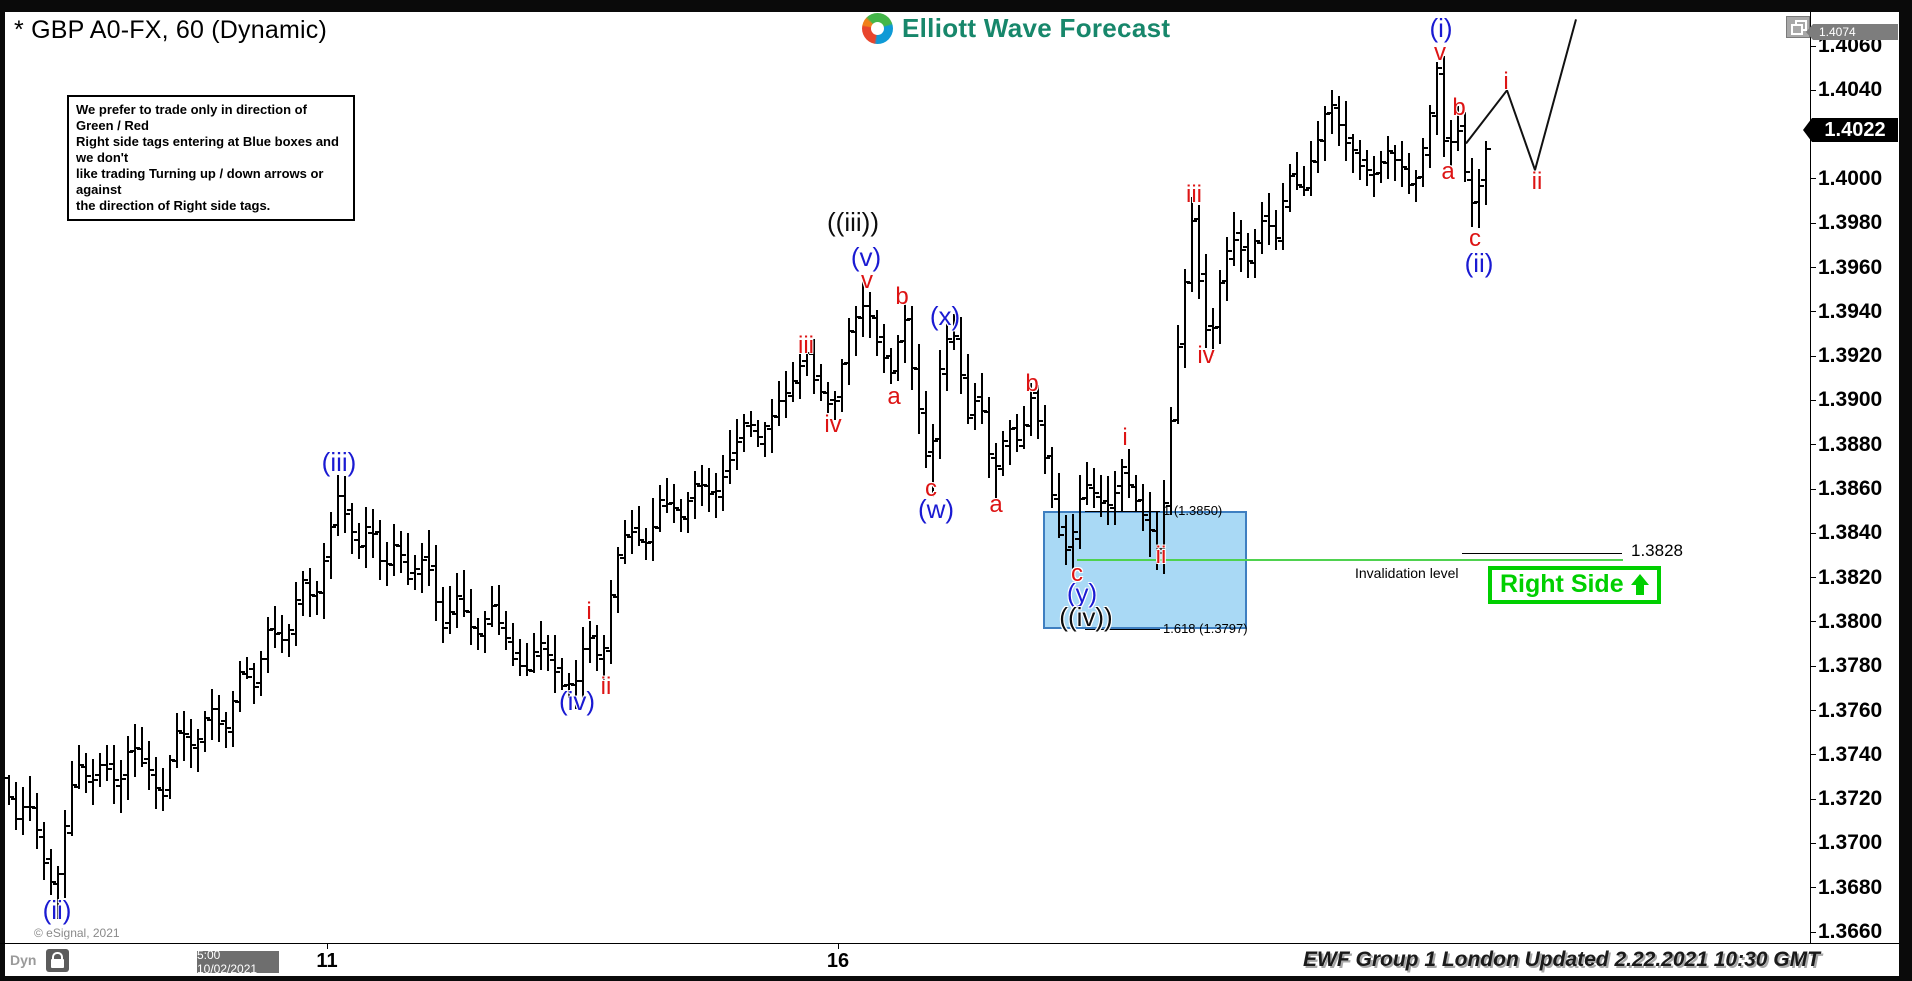 This screenshot has height=981, width=1912. I want to click on price-axis-label: 1.3660, so click(1850, 931).